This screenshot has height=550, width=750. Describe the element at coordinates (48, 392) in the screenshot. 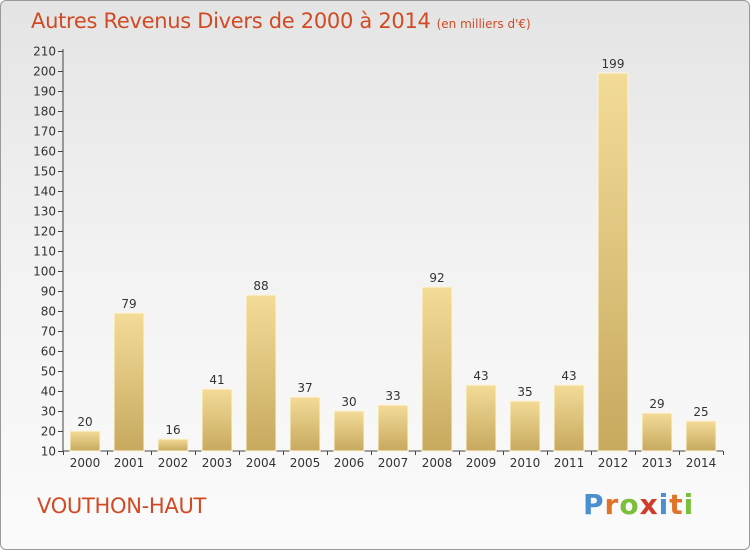

I see `y-tick-label: 40` at that location.